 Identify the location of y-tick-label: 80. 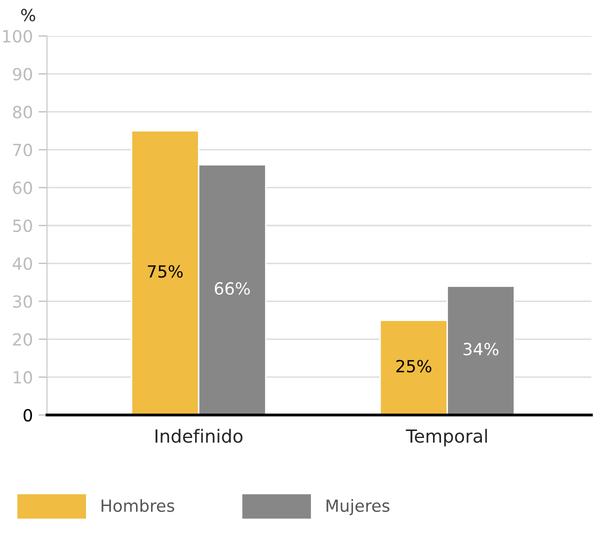
(22, 112).